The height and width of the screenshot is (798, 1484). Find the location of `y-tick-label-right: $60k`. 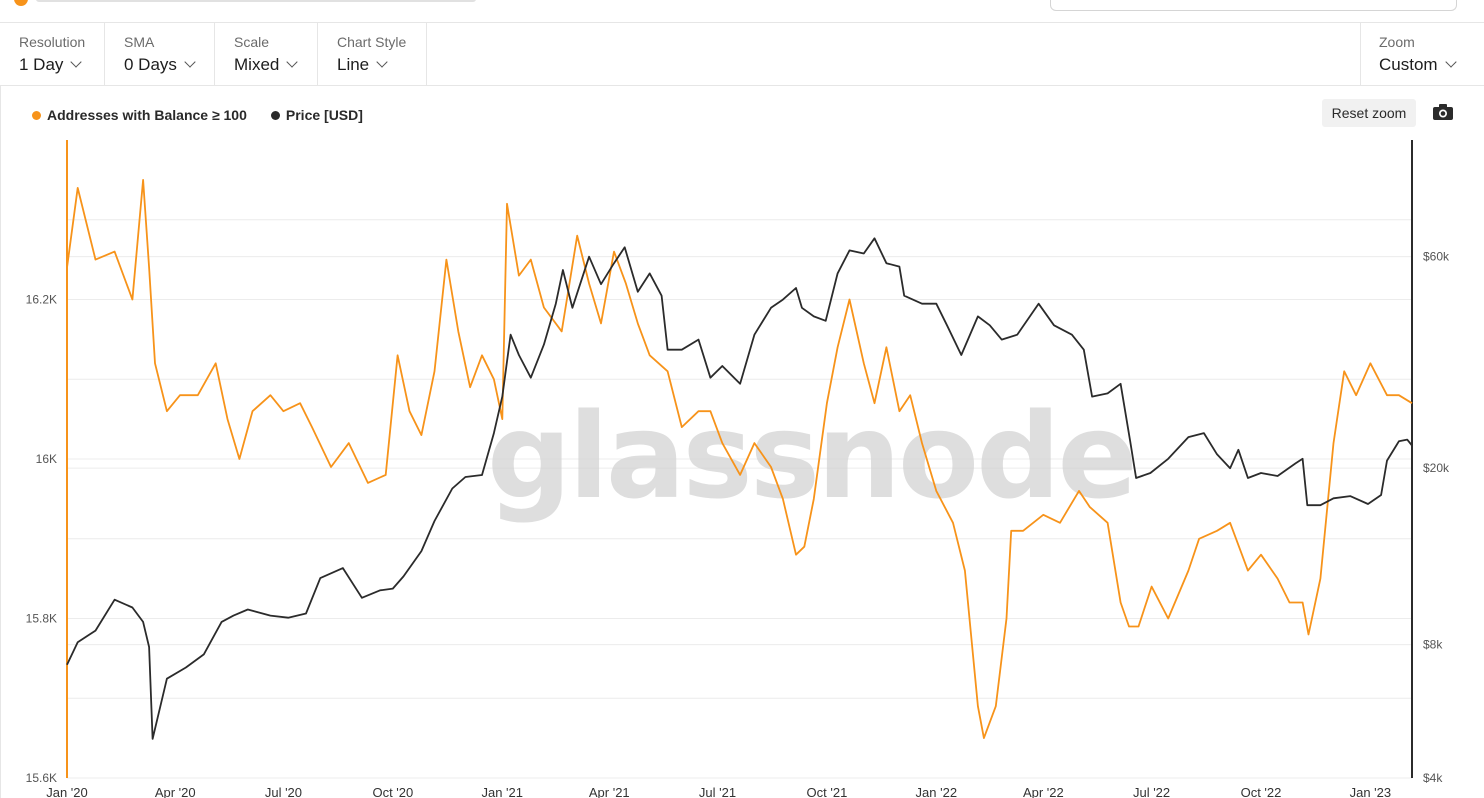

y-tick-label-right: $60k is located at coordinates (1436, 257).